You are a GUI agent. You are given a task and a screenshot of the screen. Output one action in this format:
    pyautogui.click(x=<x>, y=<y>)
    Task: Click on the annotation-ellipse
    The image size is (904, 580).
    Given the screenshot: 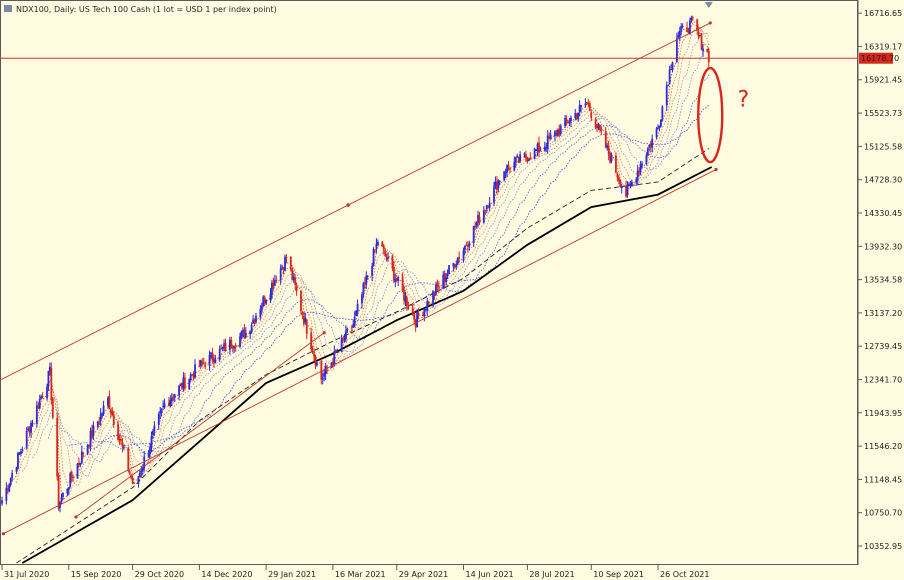 What is the action you would take?
    pyautogui.click(x=710, y=115)
    